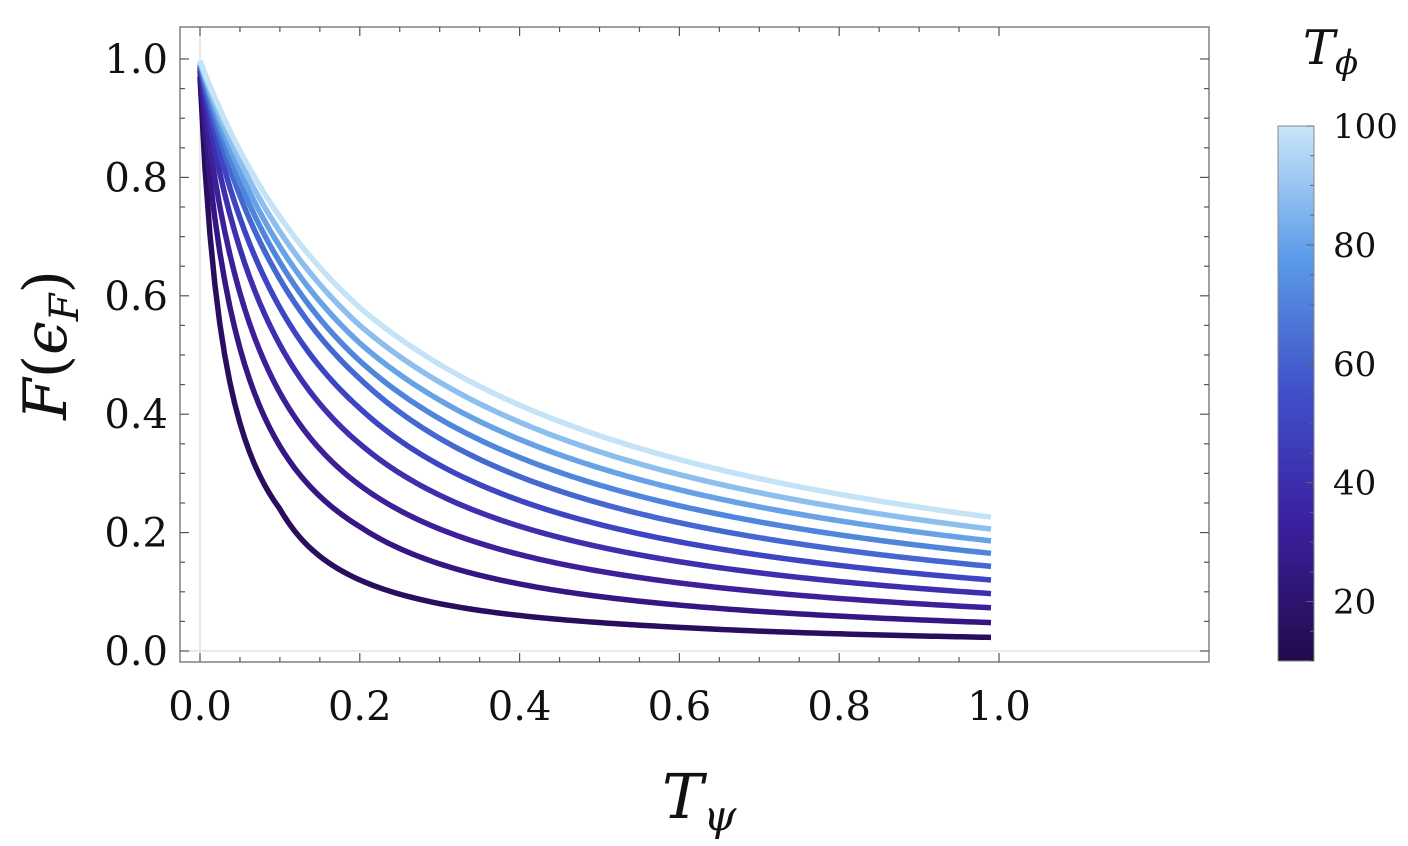 The image size is (1408, 846). I want to click on colorbar-title-main: T, so click(1320, 48).